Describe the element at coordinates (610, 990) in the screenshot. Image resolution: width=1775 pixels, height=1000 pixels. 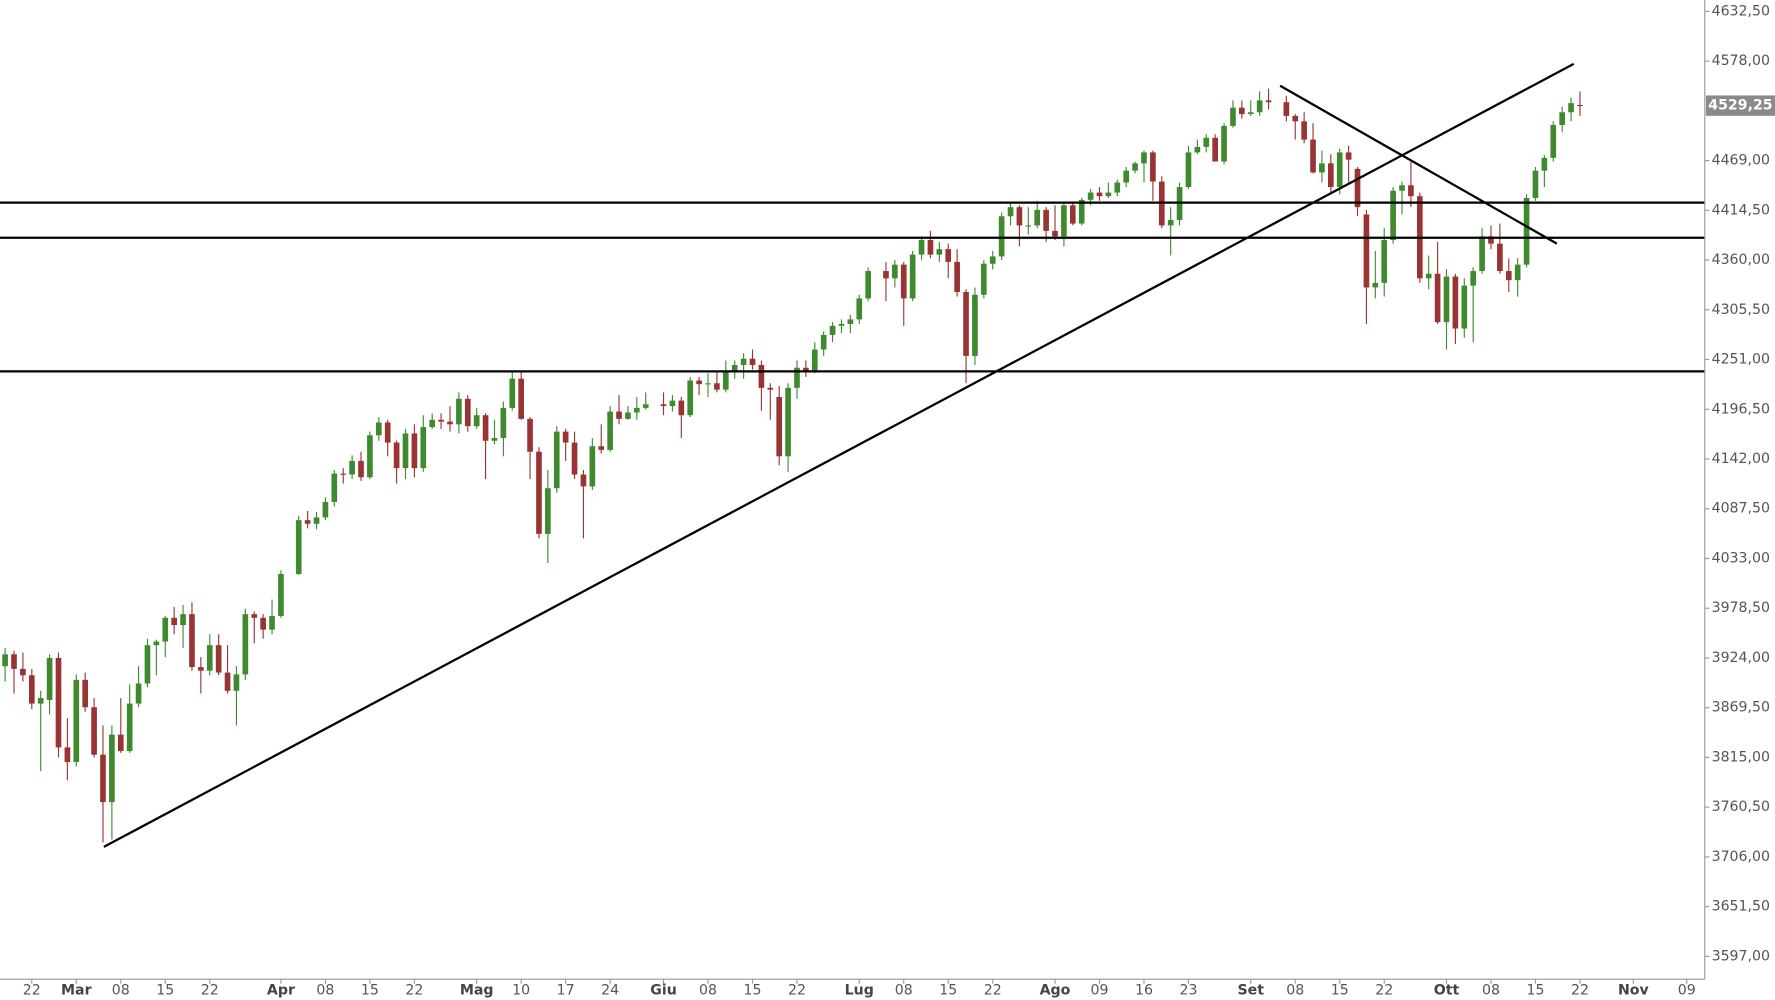
I see `x-tick-label: 24` at that location.